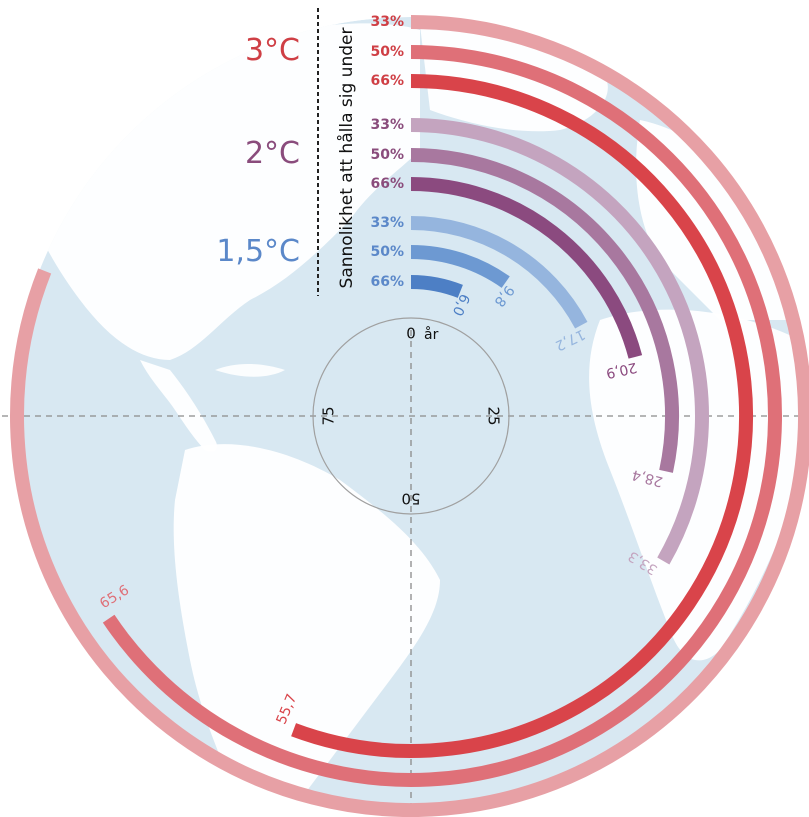 The width and height of the screenshot is (809, 817). What do you see at coordinates (411, 334) in the screenshot?
I see `axis-tick-0: 0` at bounding box center [411, 334].